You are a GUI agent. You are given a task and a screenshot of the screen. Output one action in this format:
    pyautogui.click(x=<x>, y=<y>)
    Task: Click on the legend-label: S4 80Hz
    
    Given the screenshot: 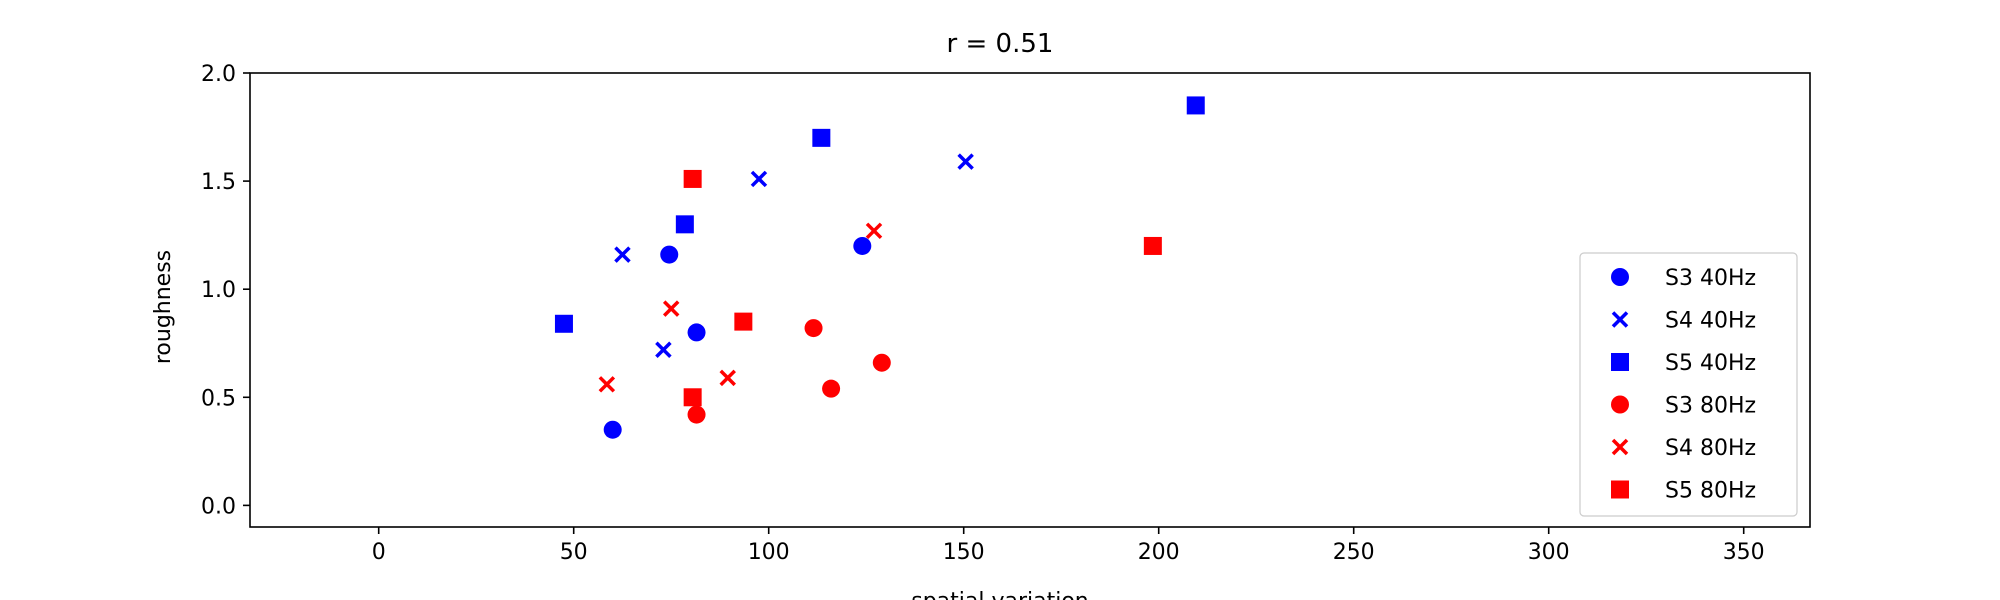 What is the action you would take?
    pyautogui.click(x=1710, y=448)
    